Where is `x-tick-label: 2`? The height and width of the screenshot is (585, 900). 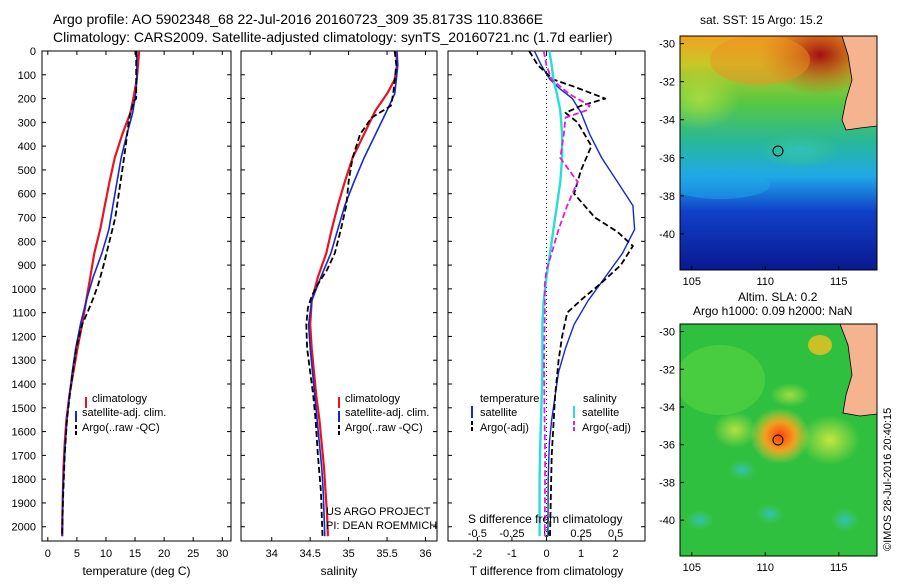
x-tick-label: 2 is located at coordinates (616, 554).